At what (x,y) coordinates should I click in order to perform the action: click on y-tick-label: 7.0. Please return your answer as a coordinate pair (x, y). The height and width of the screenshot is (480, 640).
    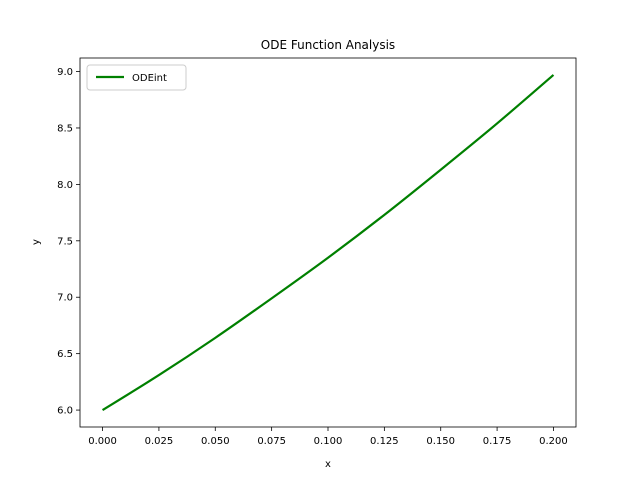
    Looking at the image, I should click on (65, 298).